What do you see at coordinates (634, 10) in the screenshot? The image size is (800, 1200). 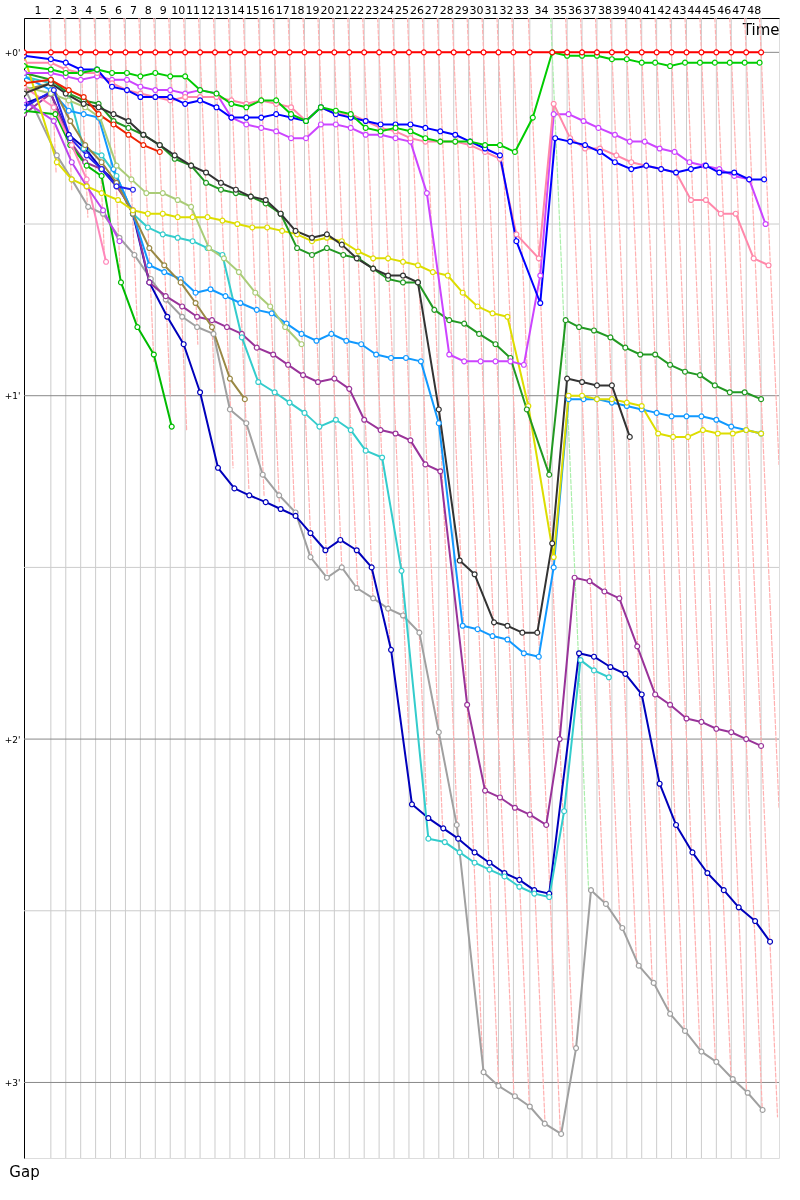 I see `x-tick-label: 40` at bounding box center [634, 10].